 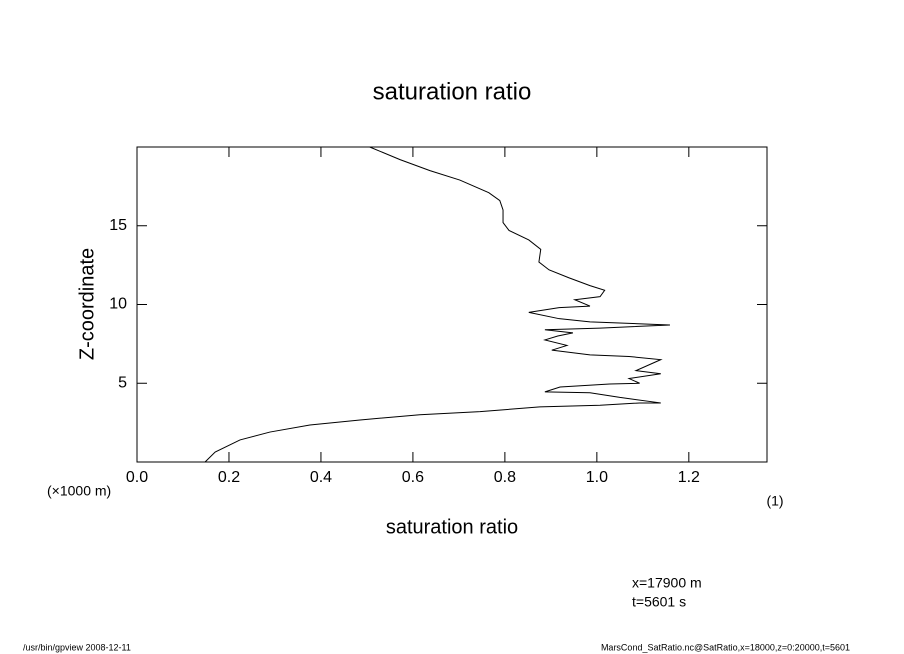 I want to click on footer: /usr/bin/gpview 2008-12-11, so click(x=77, y=647).